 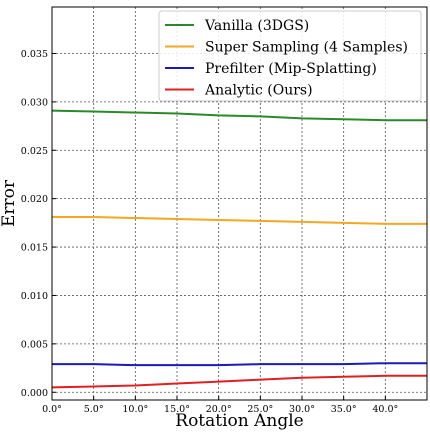 What do you see at coordinates (260, 409) in the screenshot?
I see `x-tick-label: 25.0°` at bounding box center [260, 409].